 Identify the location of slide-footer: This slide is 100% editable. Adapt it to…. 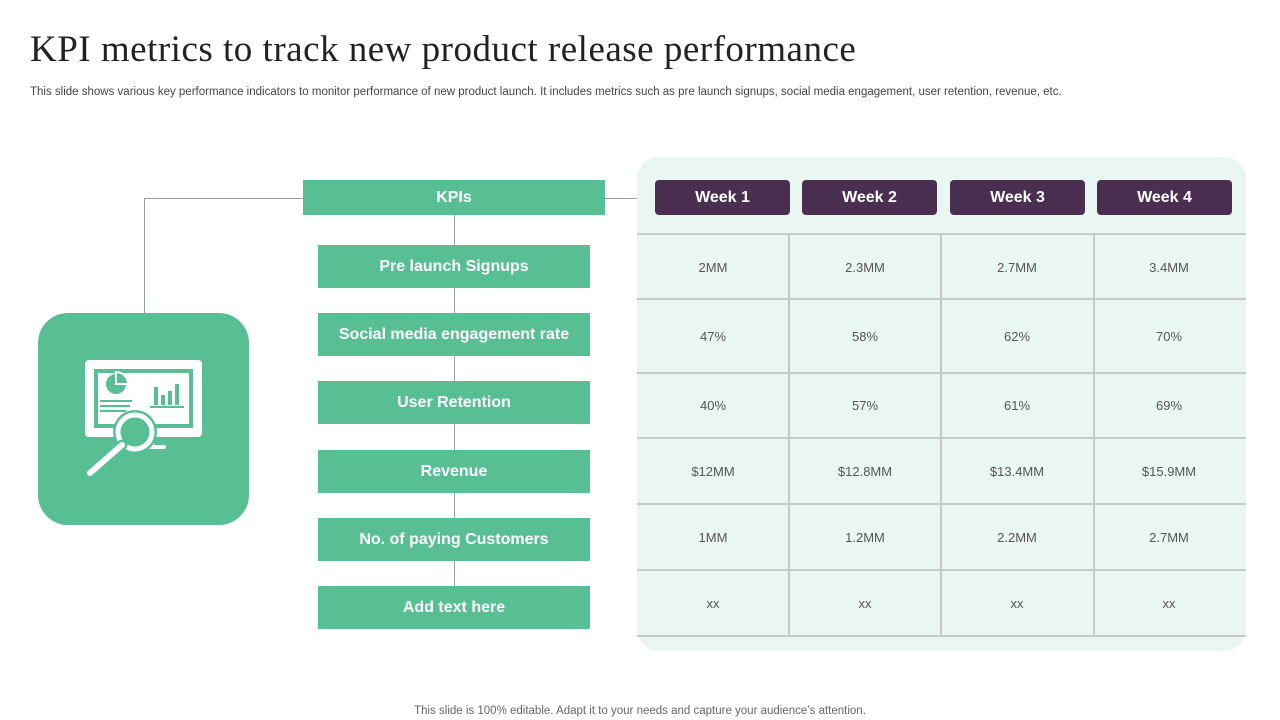
(640, 711).